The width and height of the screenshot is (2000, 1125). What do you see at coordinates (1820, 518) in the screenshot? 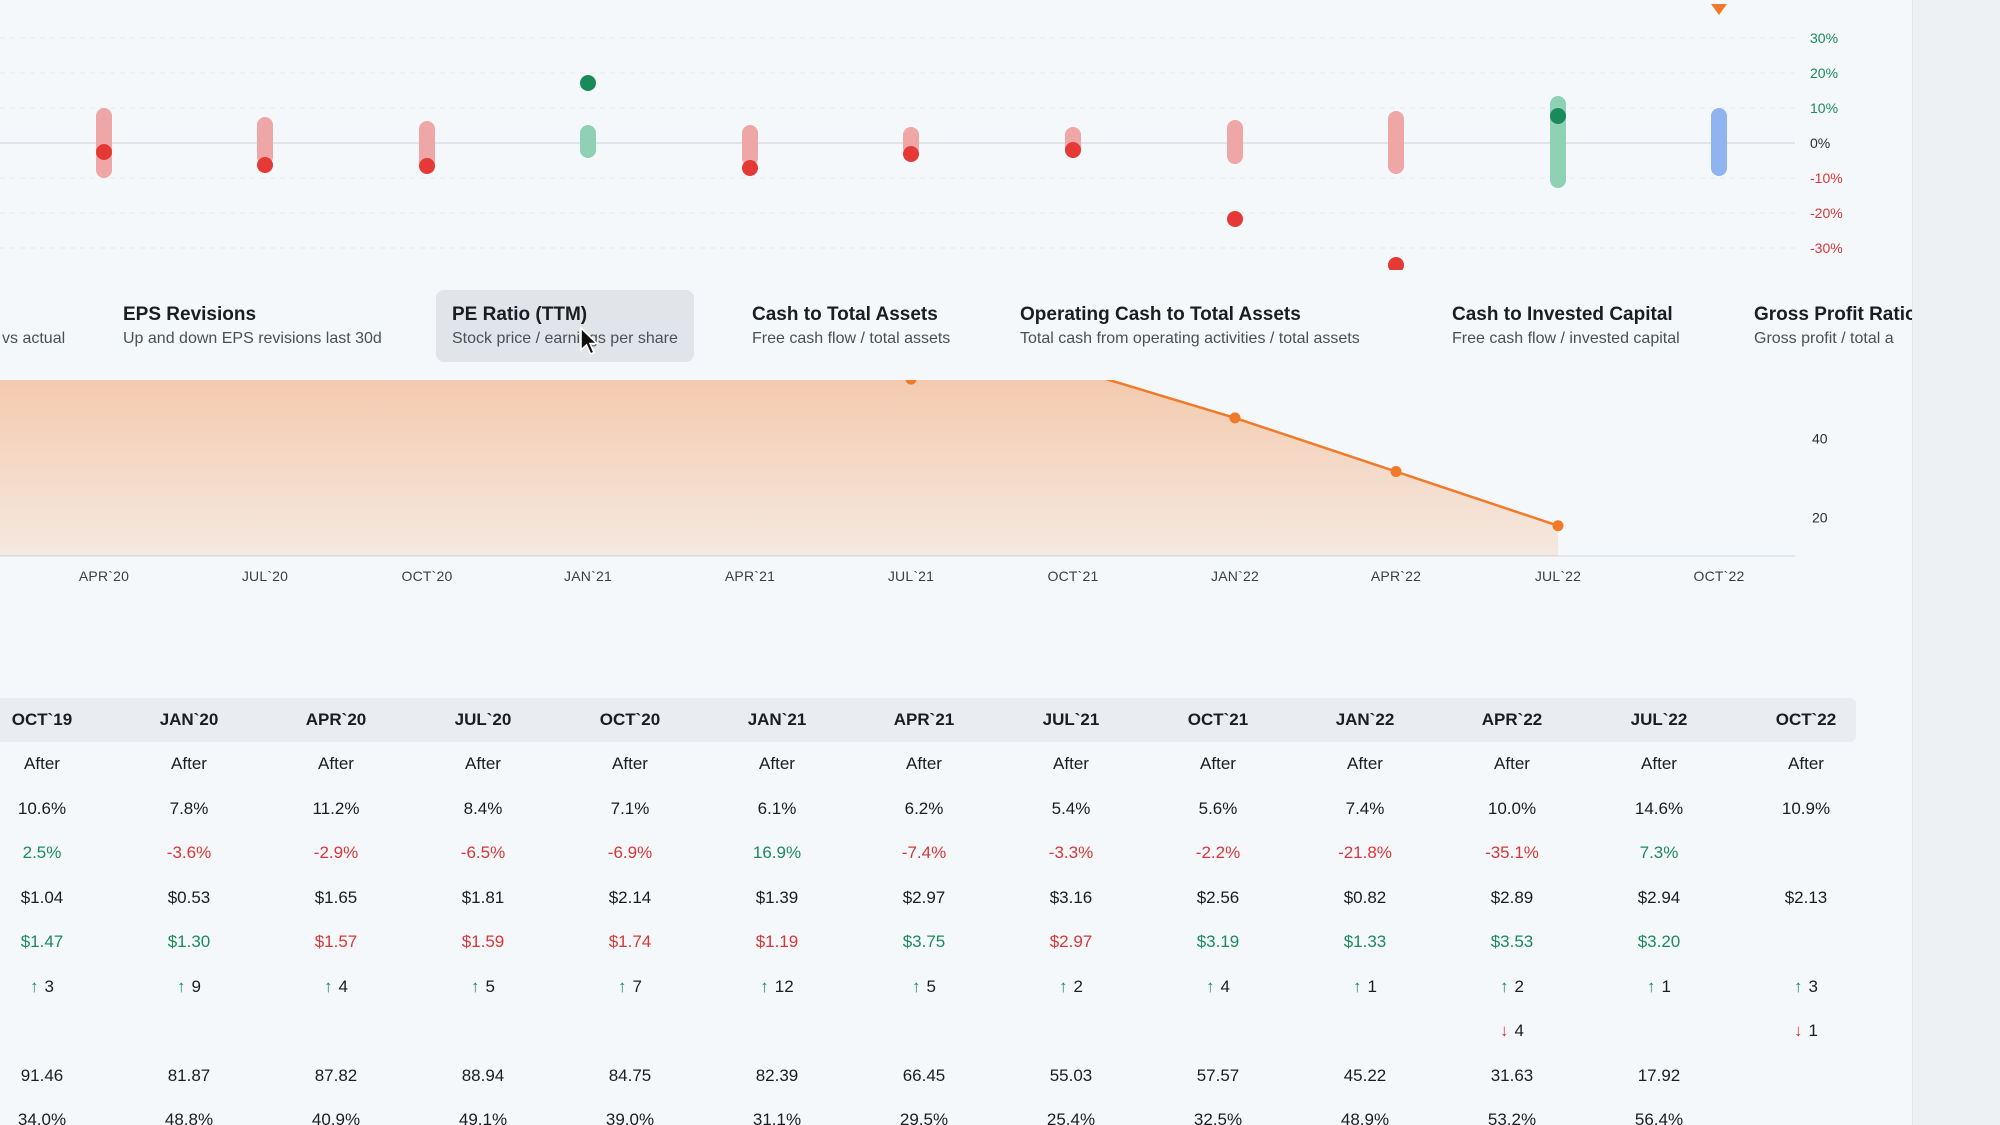
I see `y-tick-label: 20` at bounding box center [1820, 518].